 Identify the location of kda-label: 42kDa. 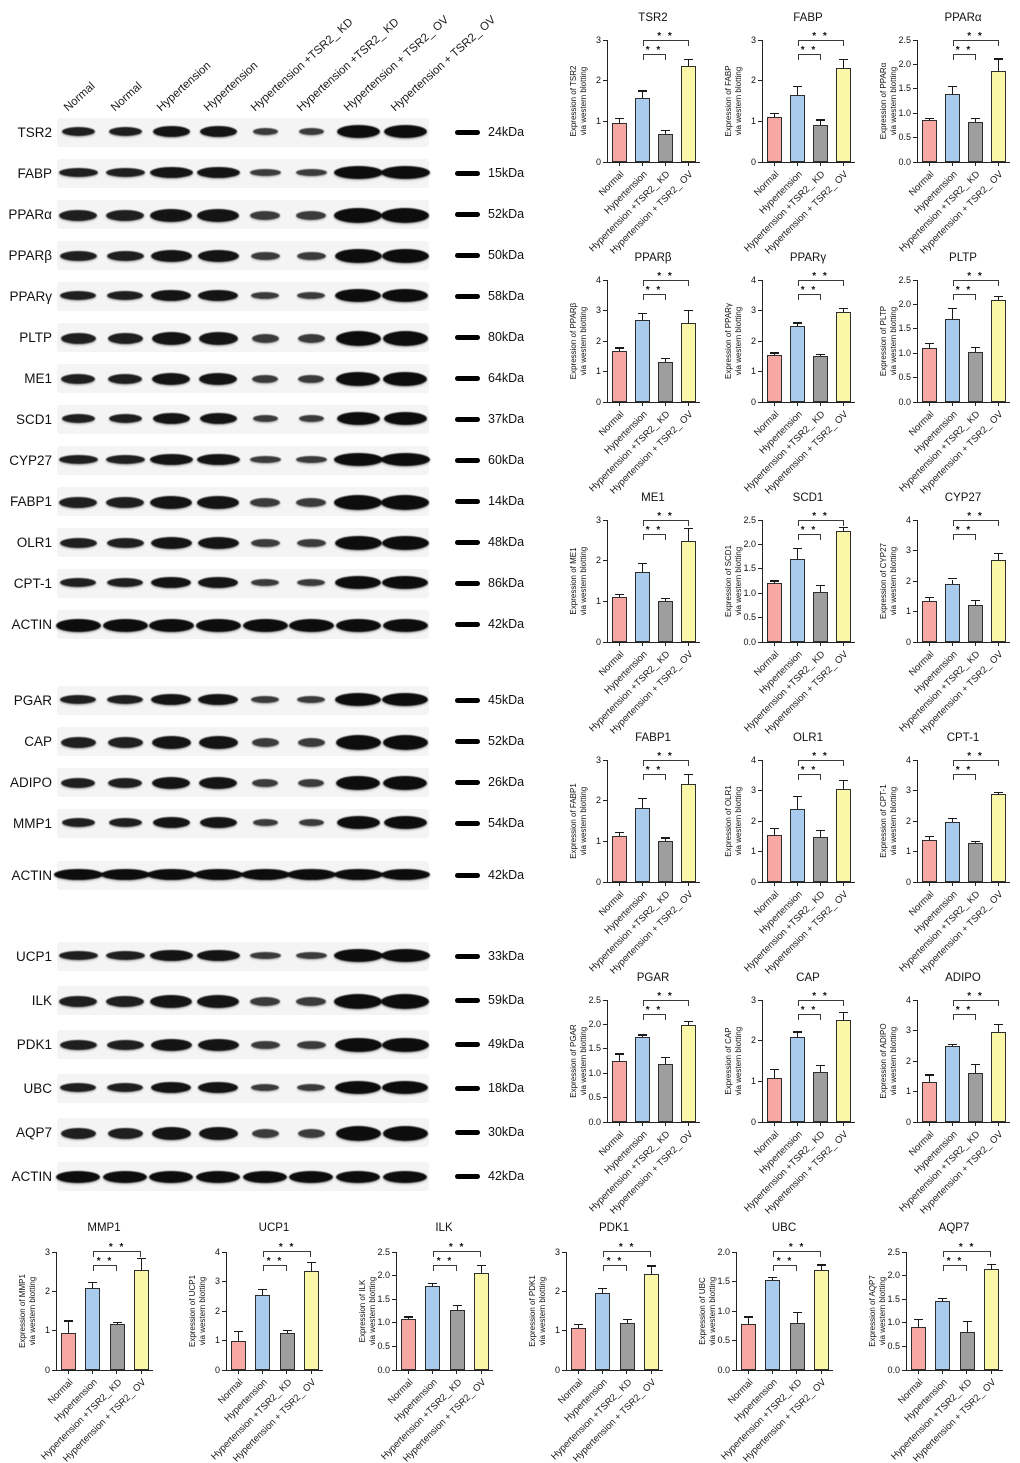
(506, 875).